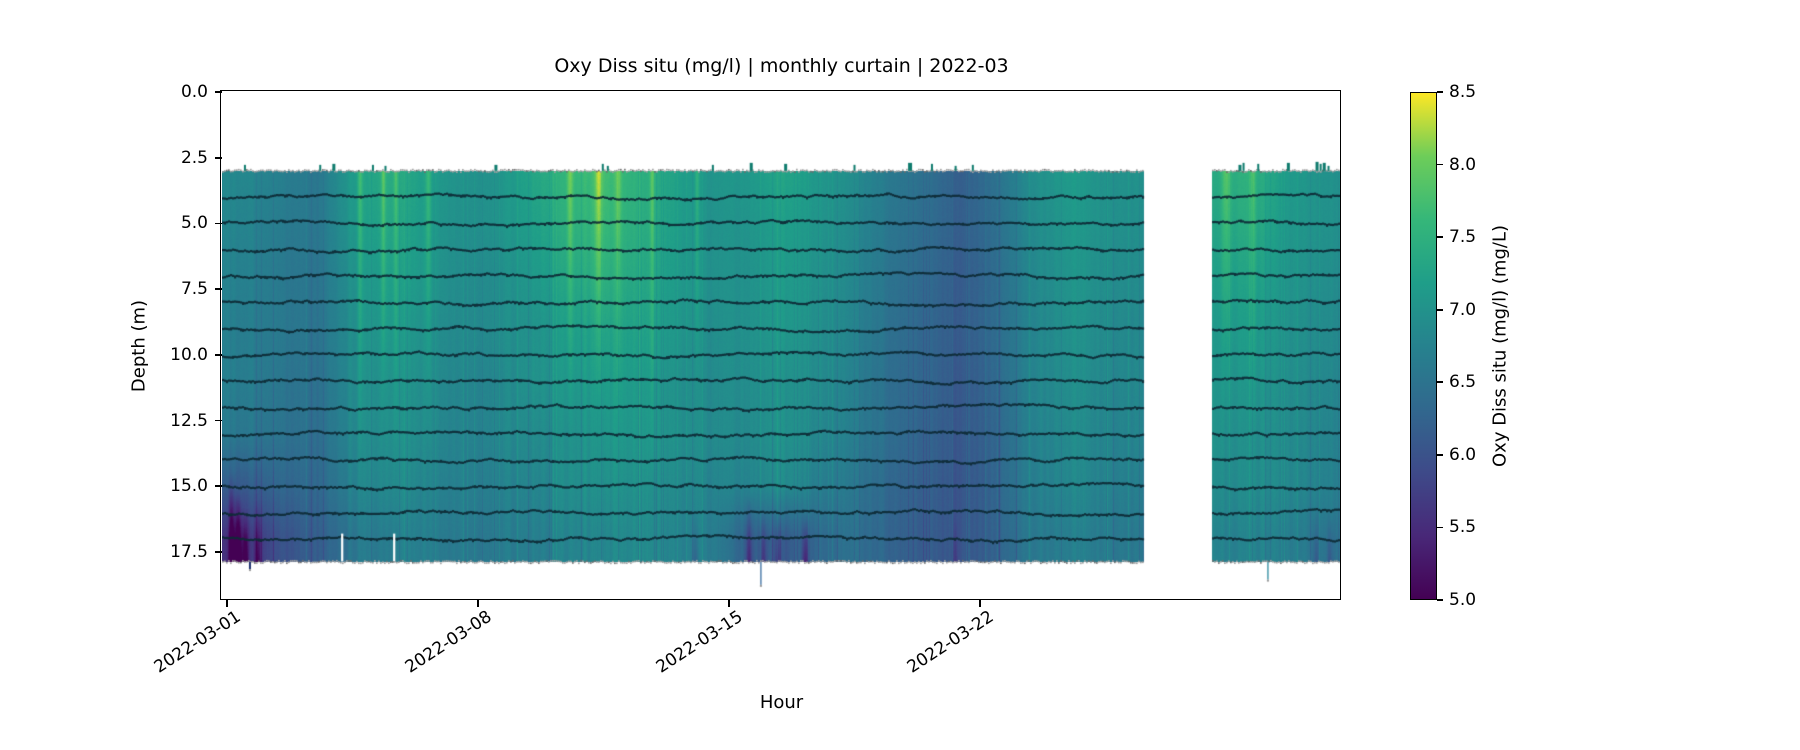 This screenshot has width=1800, height=750. I want to click on y-tick-label: 12.5, so click(189, 420).